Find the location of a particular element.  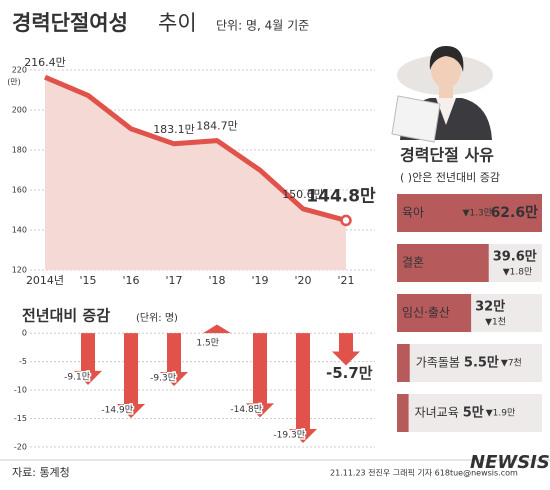

value-label: -9.3만 is located at coordinates (163, 378).